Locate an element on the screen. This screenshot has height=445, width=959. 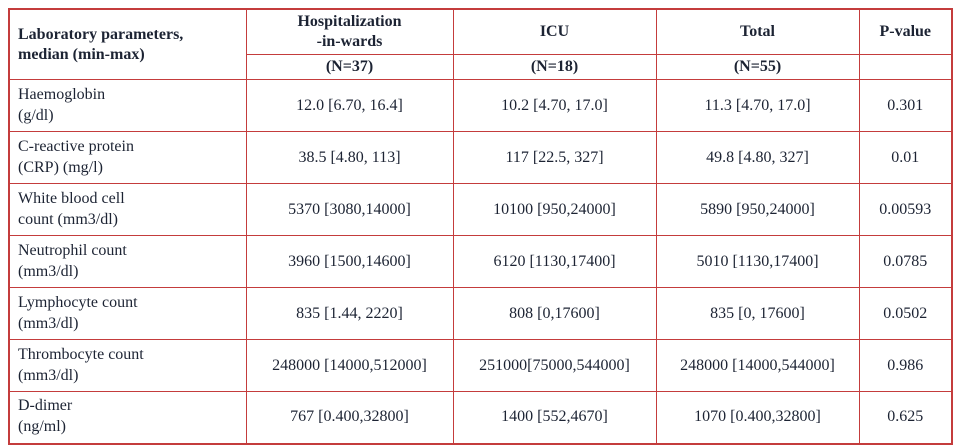
icu-value: 6120 [1130,17400] is located at coordinates (554, 261).